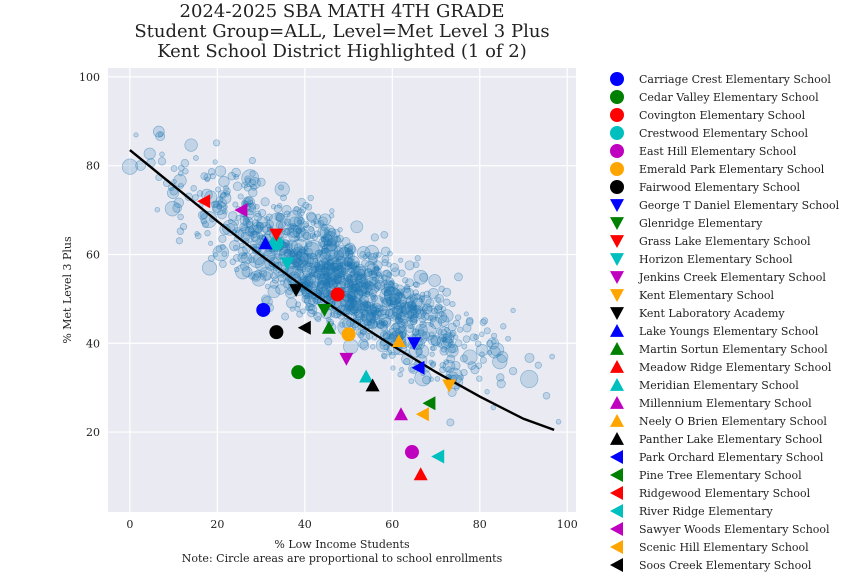 This screenshot has height=576, width=864. What do you see at coordinates (729, 331) in the screenshot?
I see `legend-label: Lake Youngs Elementary School` at bounding box center [729, 331].